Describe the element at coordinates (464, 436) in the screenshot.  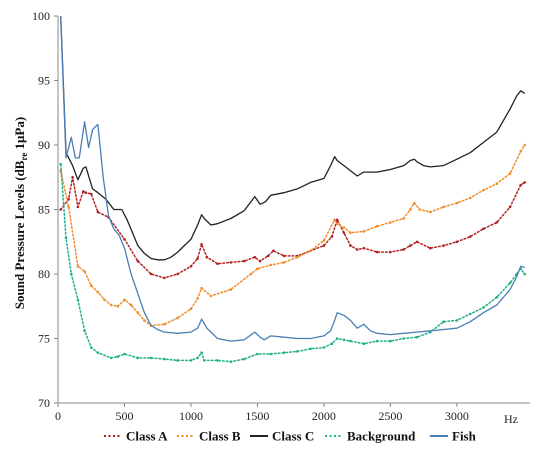
I see `legend-label: Fish` at that location.